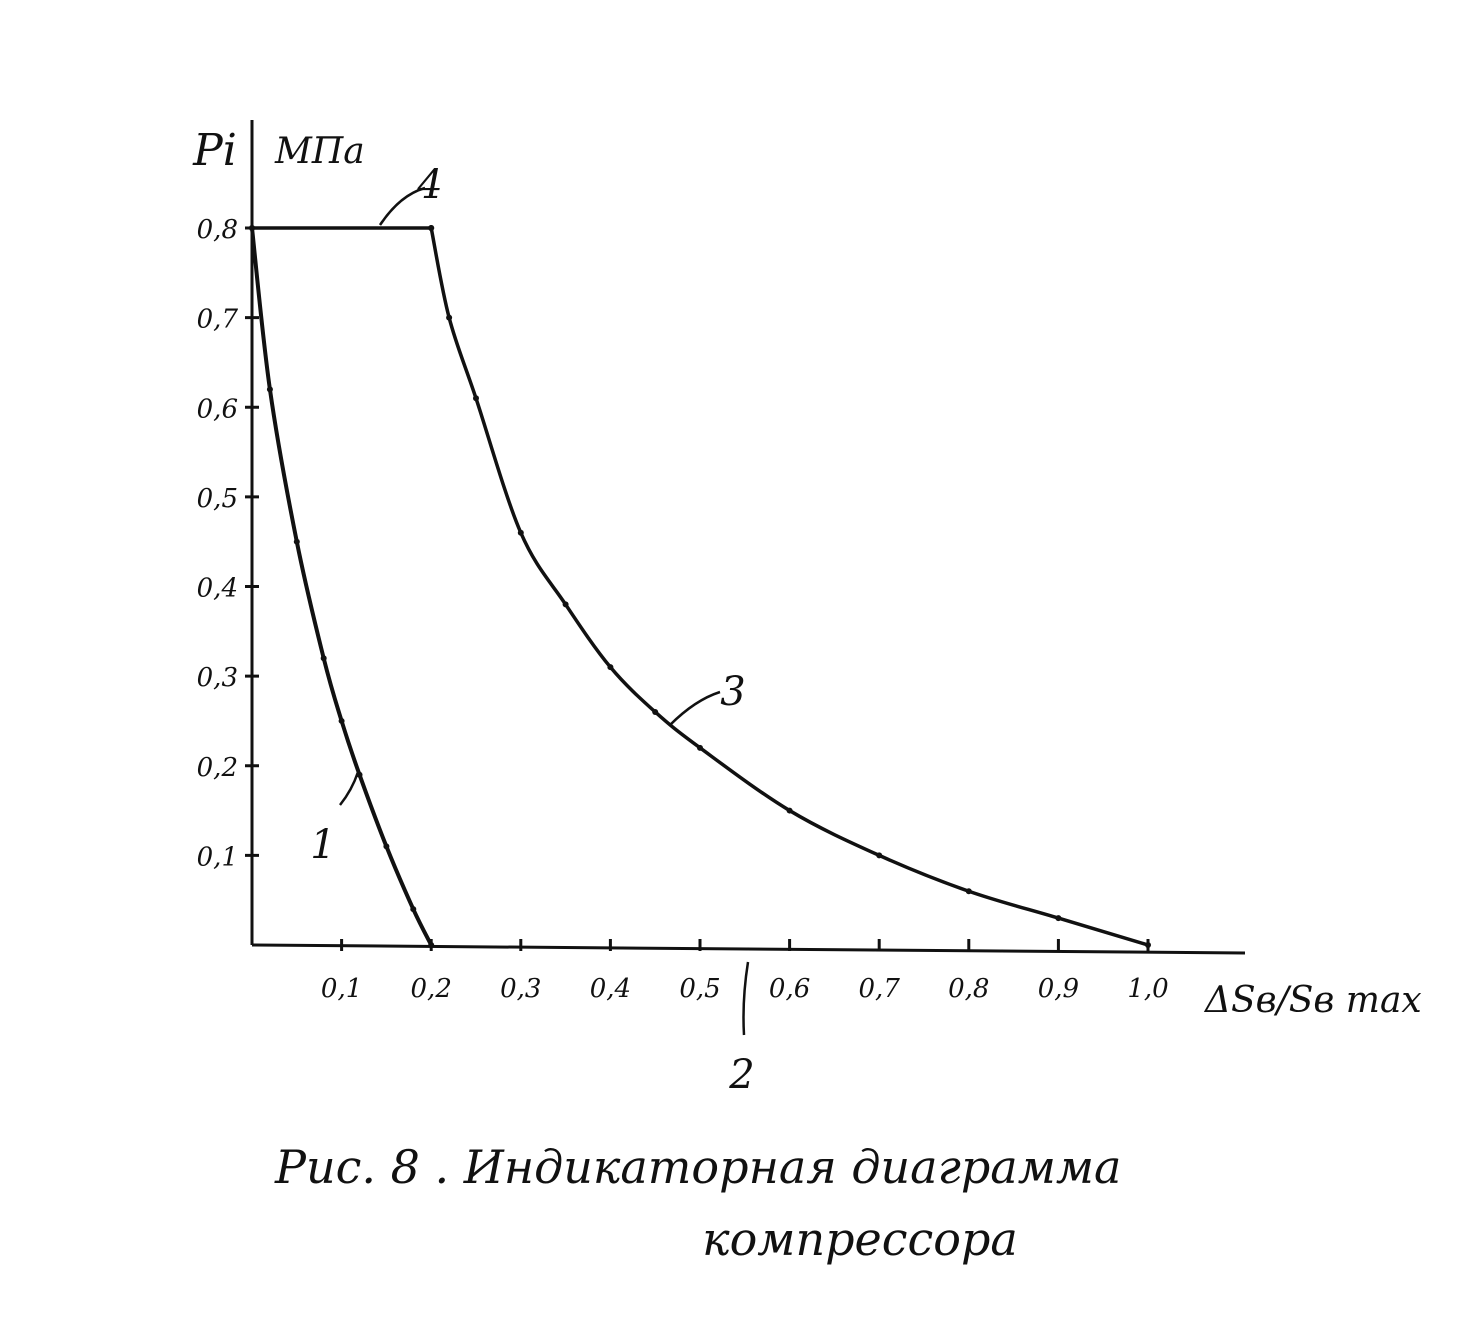  I want to click on x-tick-label: 0,8, so click(968, 989).